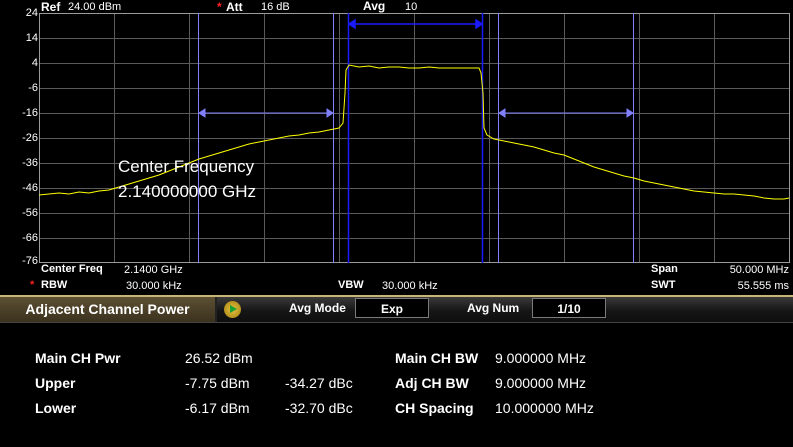 The height and width of the screenshot is (447, 793). Describe the element at coordinates (374, 6) in the screenshot. I see `avg-label: Avg` at that location.